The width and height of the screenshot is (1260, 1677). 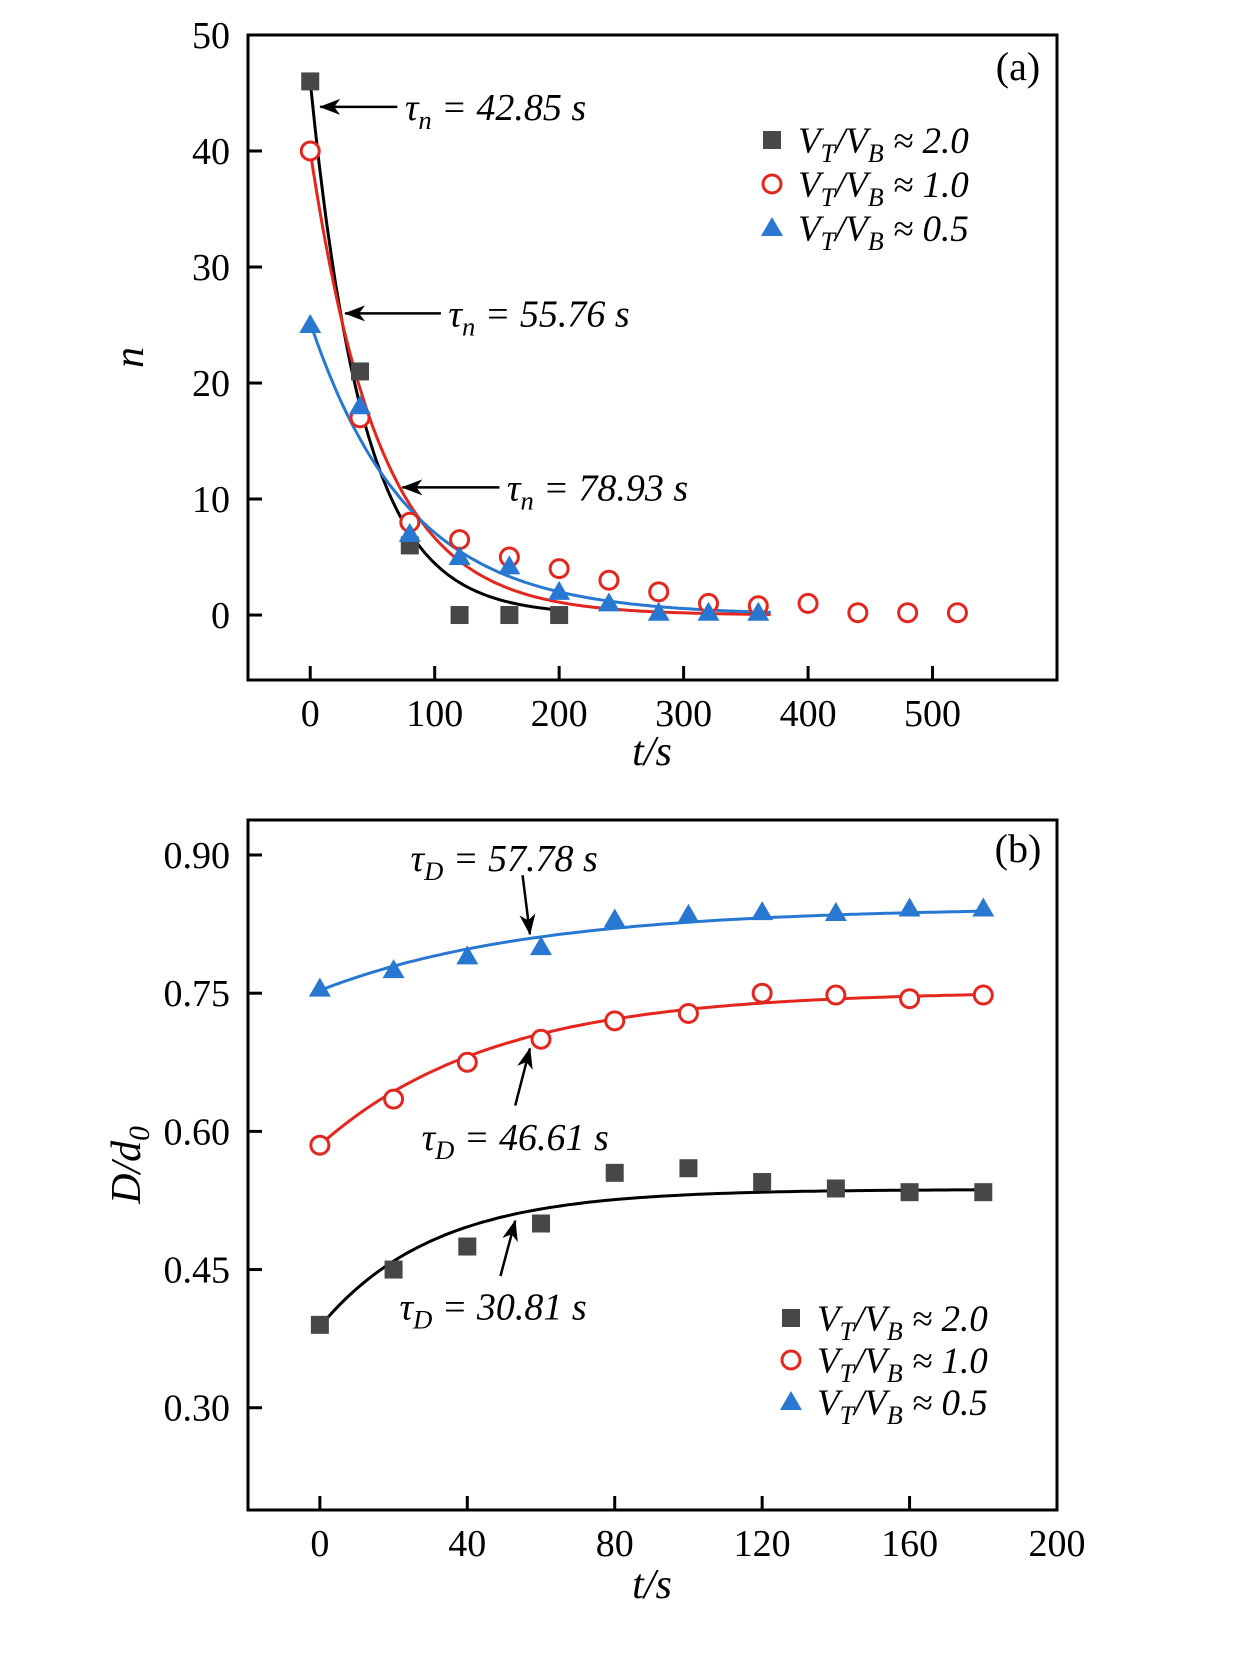 What do you see at coordinates (615, 1544) in the screenshot?
I see `x-tick-label: 80` at bounding box center [615, 1544].